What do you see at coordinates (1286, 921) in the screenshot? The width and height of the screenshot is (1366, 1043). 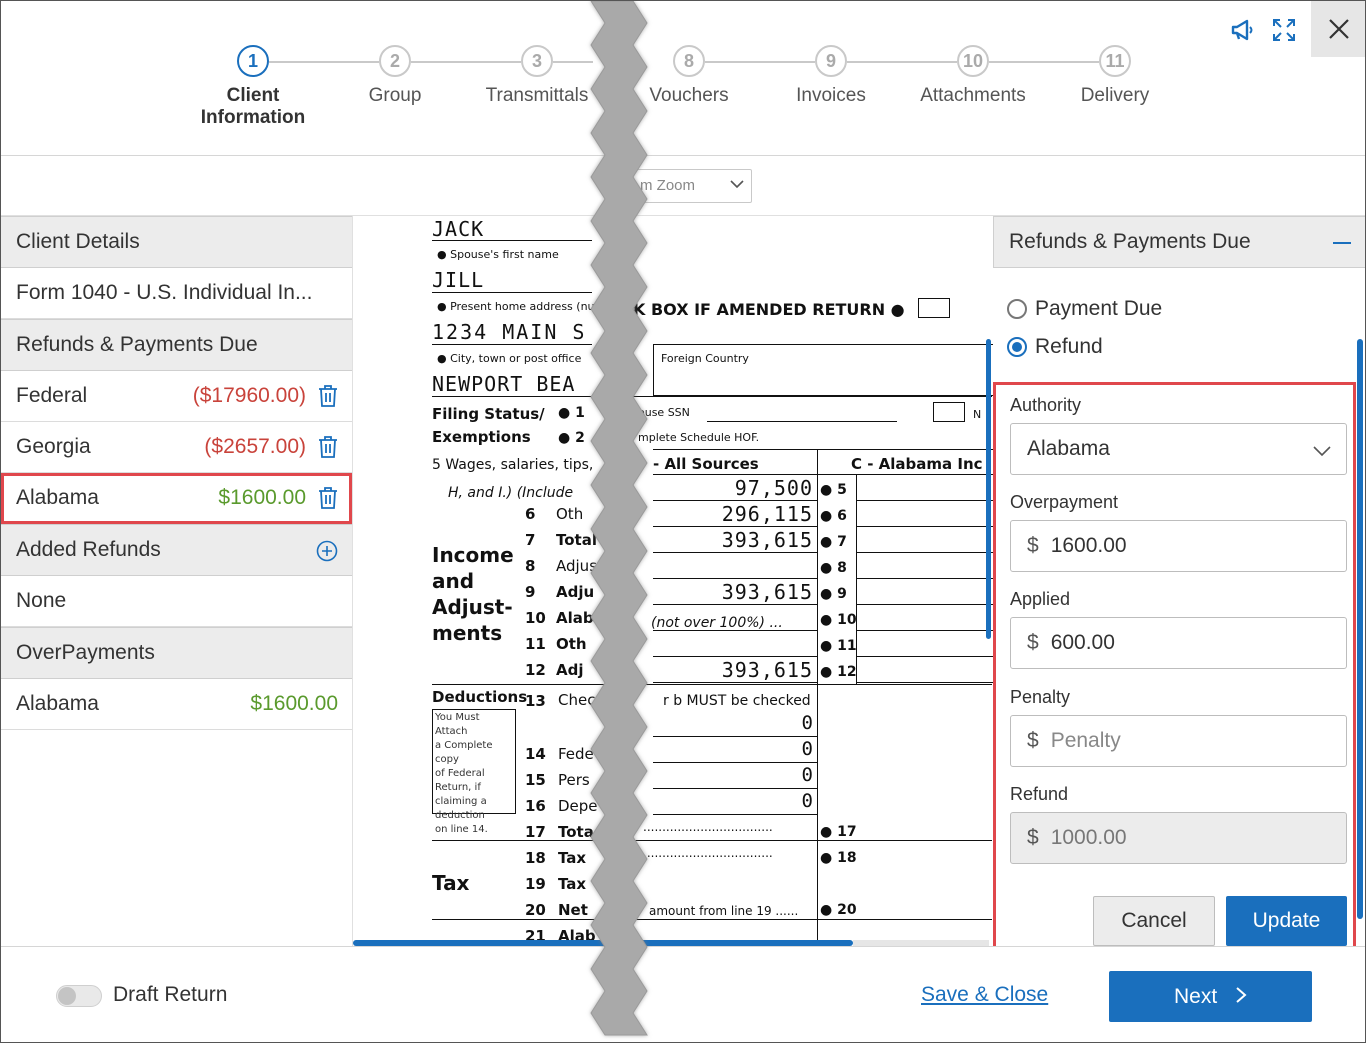 I see `update-button: Update` at bounding box center [1286, 921].